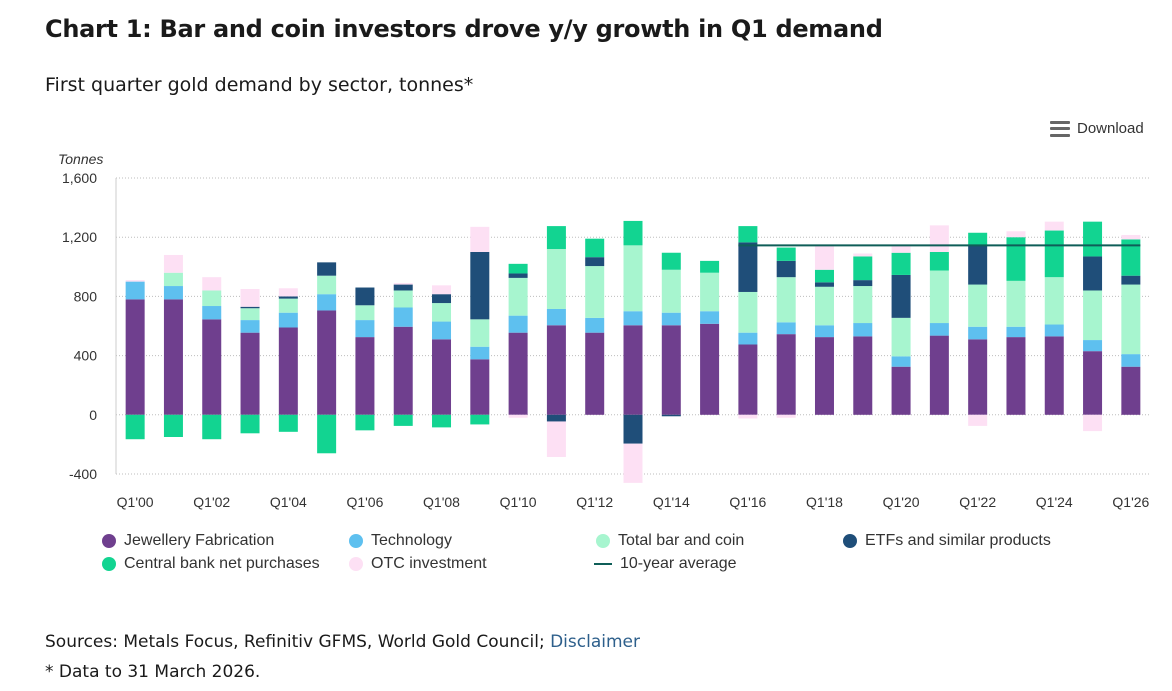  Describe the element at coordinates (211, 502) in the screenshot. I see `x-tick-label: Q1'02` at that location.